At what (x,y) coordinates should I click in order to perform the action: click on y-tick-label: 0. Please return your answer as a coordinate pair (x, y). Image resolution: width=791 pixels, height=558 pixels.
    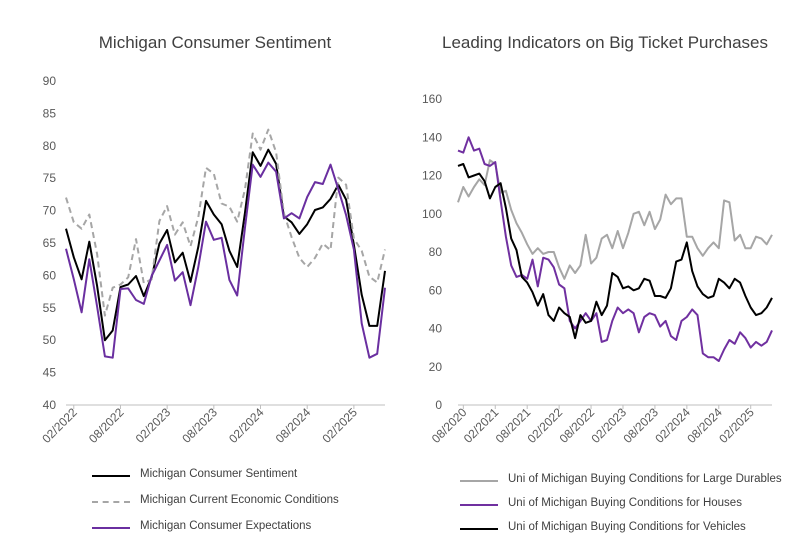
    Looking at the image, I should click on (438, 405).